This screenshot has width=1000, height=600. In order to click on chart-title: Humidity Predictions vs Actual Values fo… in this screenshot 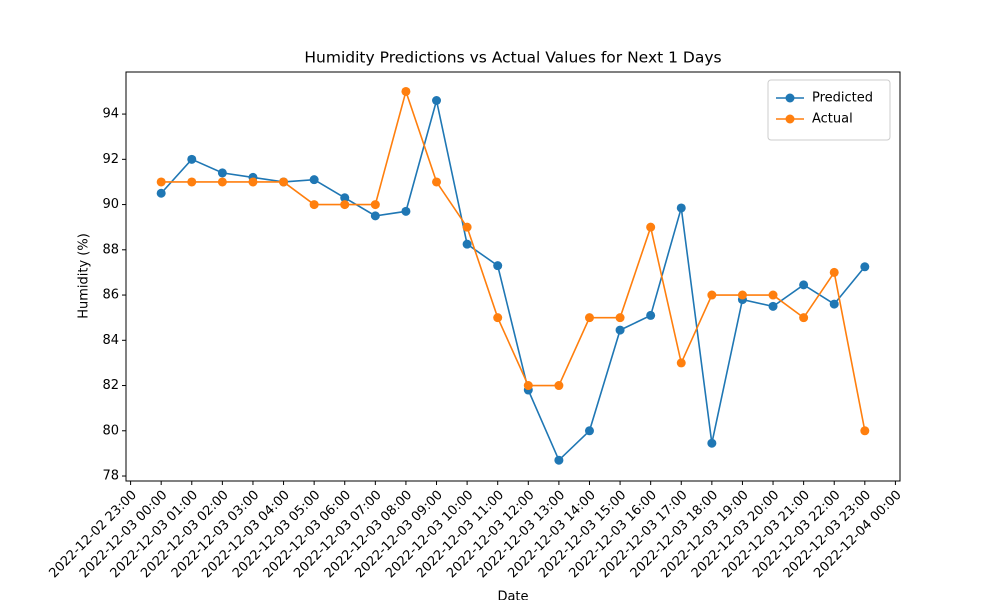, I will do `click(512, 58)`.